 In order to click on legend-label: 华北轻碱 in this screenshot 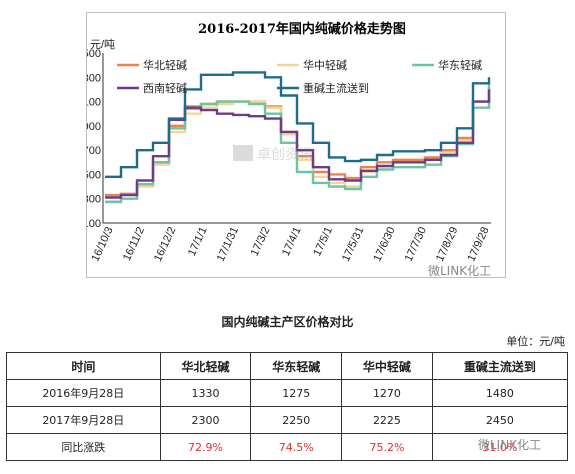, I will do `click(165, 65)`.